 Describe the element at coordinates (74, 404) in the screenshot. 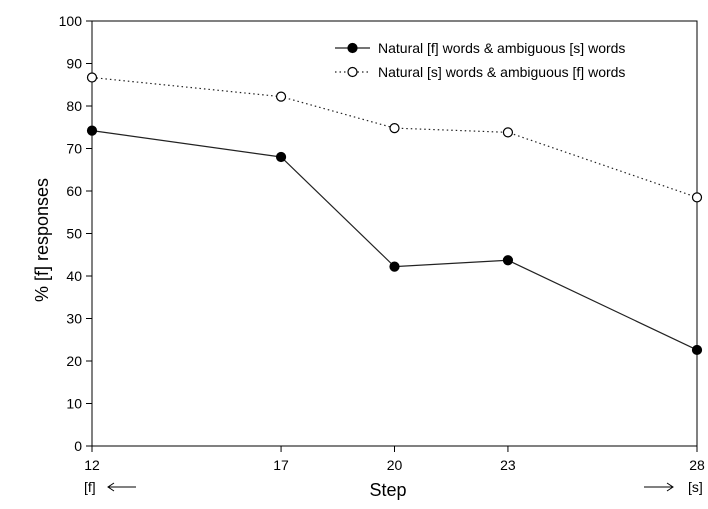

I see `y-tick-label: 10` at that location.